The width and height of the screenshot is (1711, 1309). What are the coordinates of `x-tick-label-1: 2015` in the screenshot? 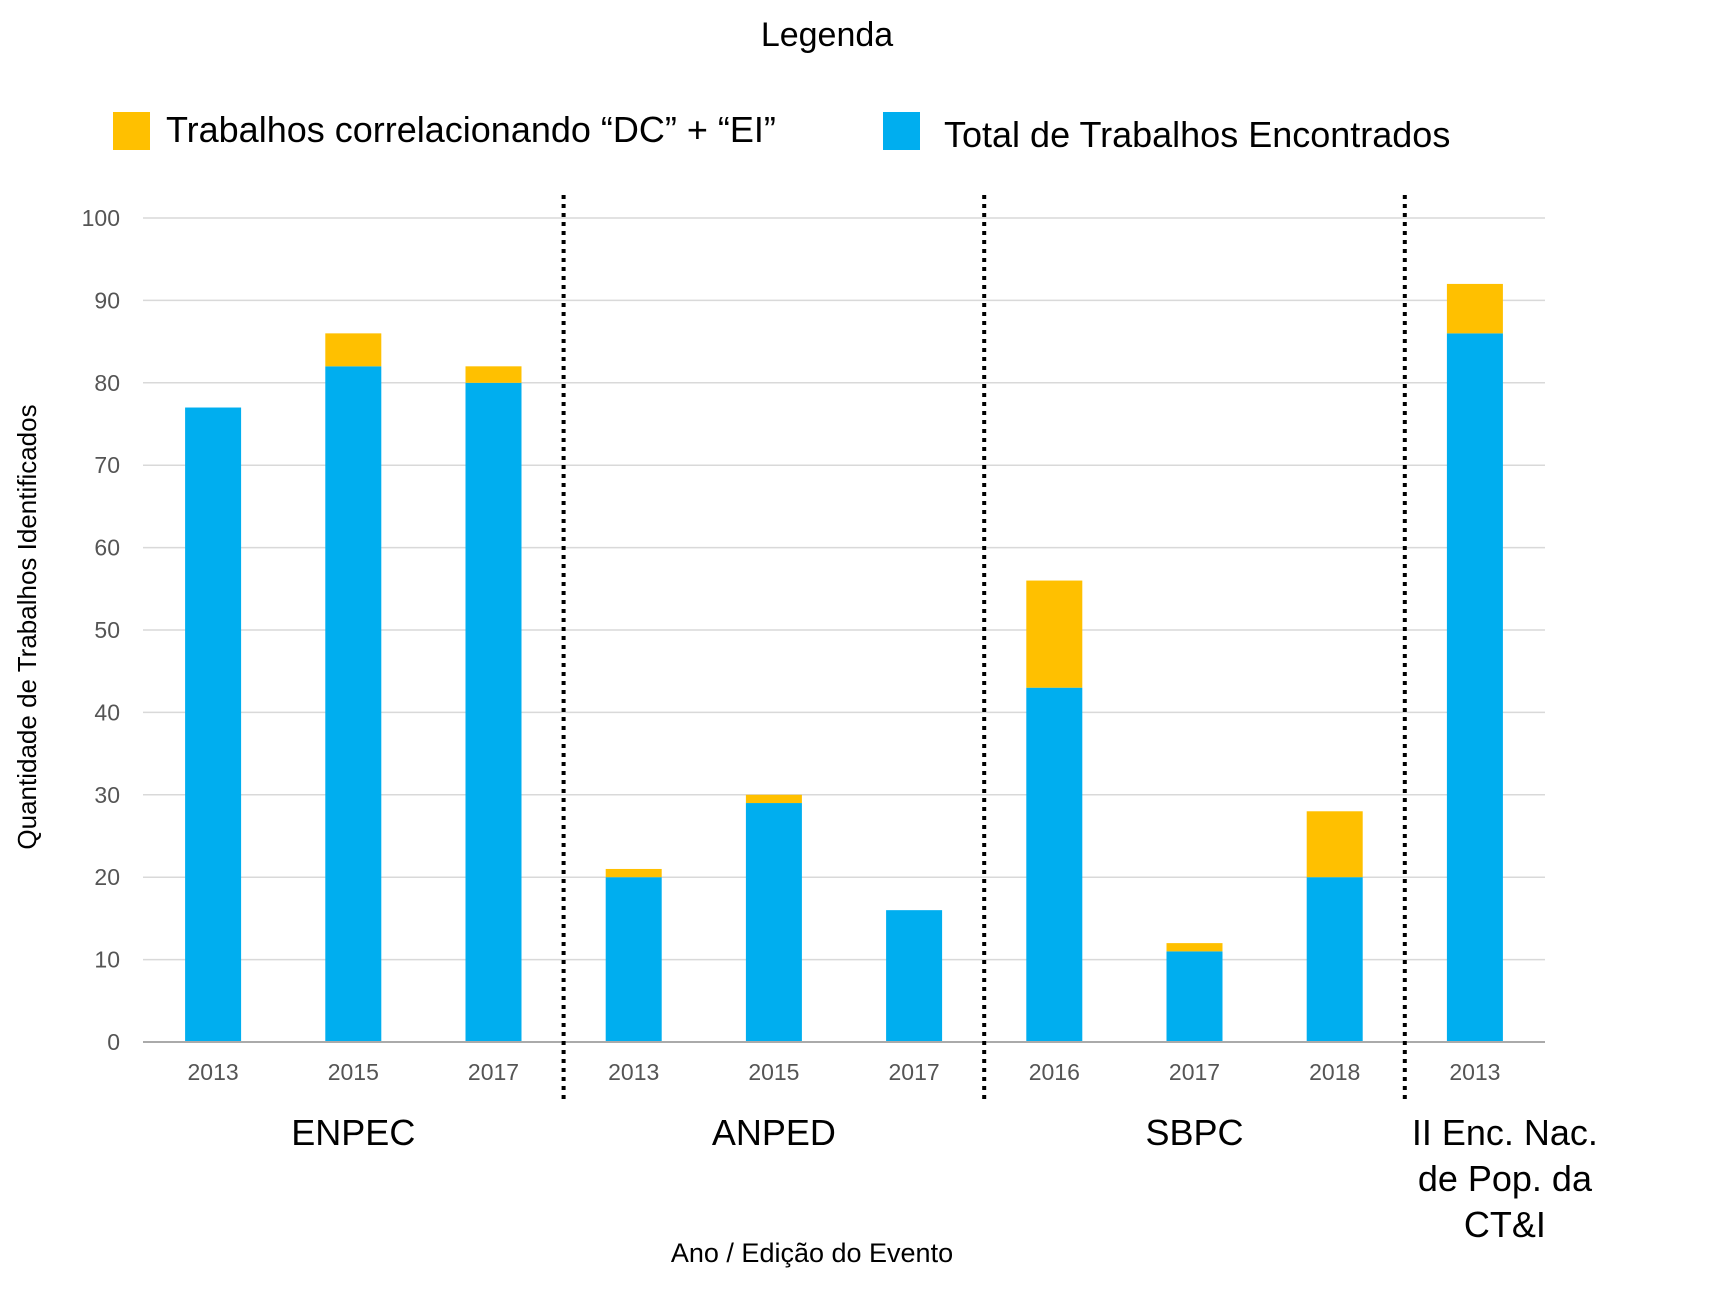 It's located at (353, 1072).